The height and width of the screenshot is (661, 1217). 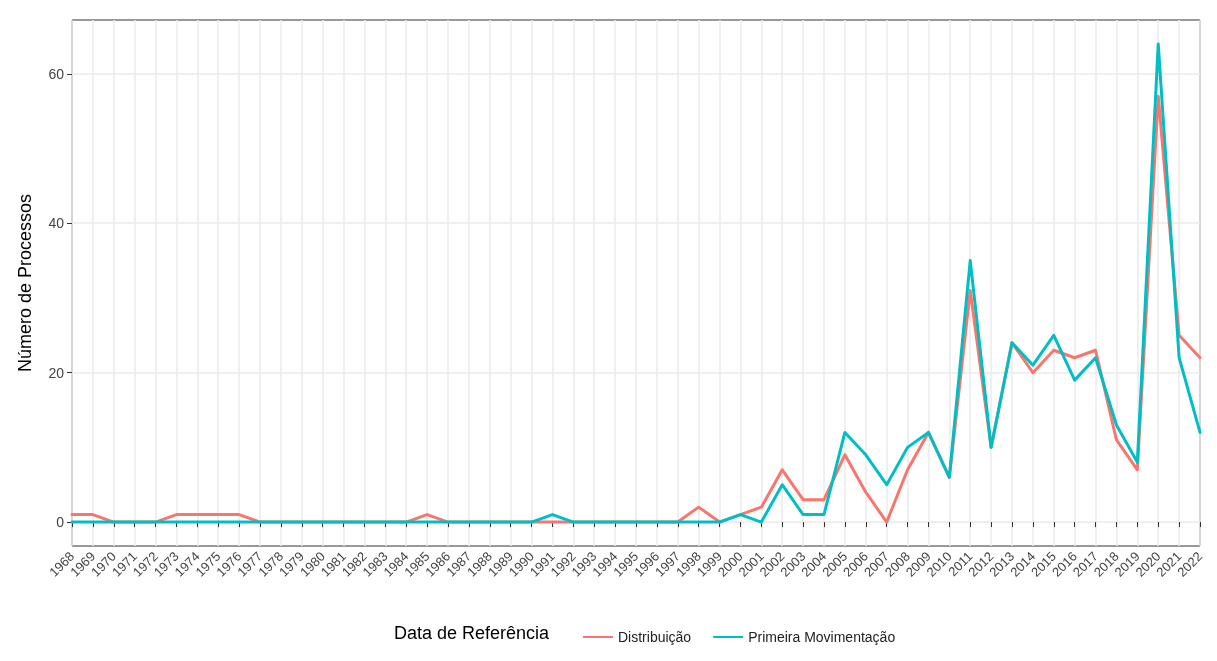 I want to click on y-tick-label: 20, so click(x=56, y=372).